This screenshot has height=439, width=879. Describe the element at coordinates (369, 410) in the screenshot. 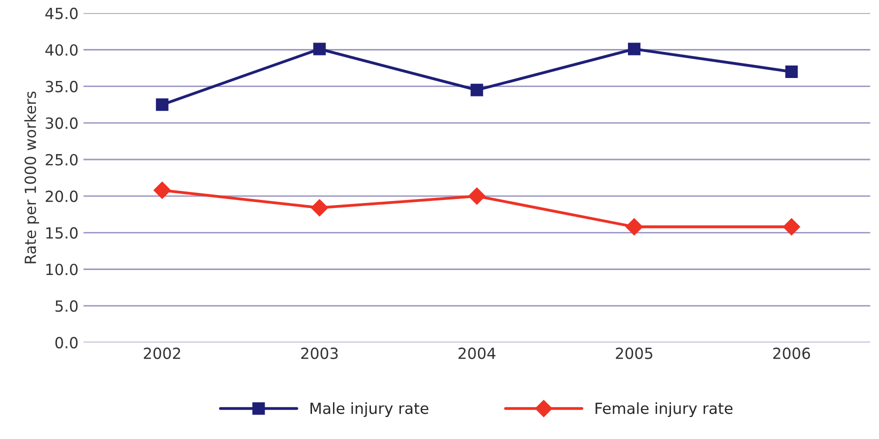

I see `legend-label: Male injury rate` at that location.